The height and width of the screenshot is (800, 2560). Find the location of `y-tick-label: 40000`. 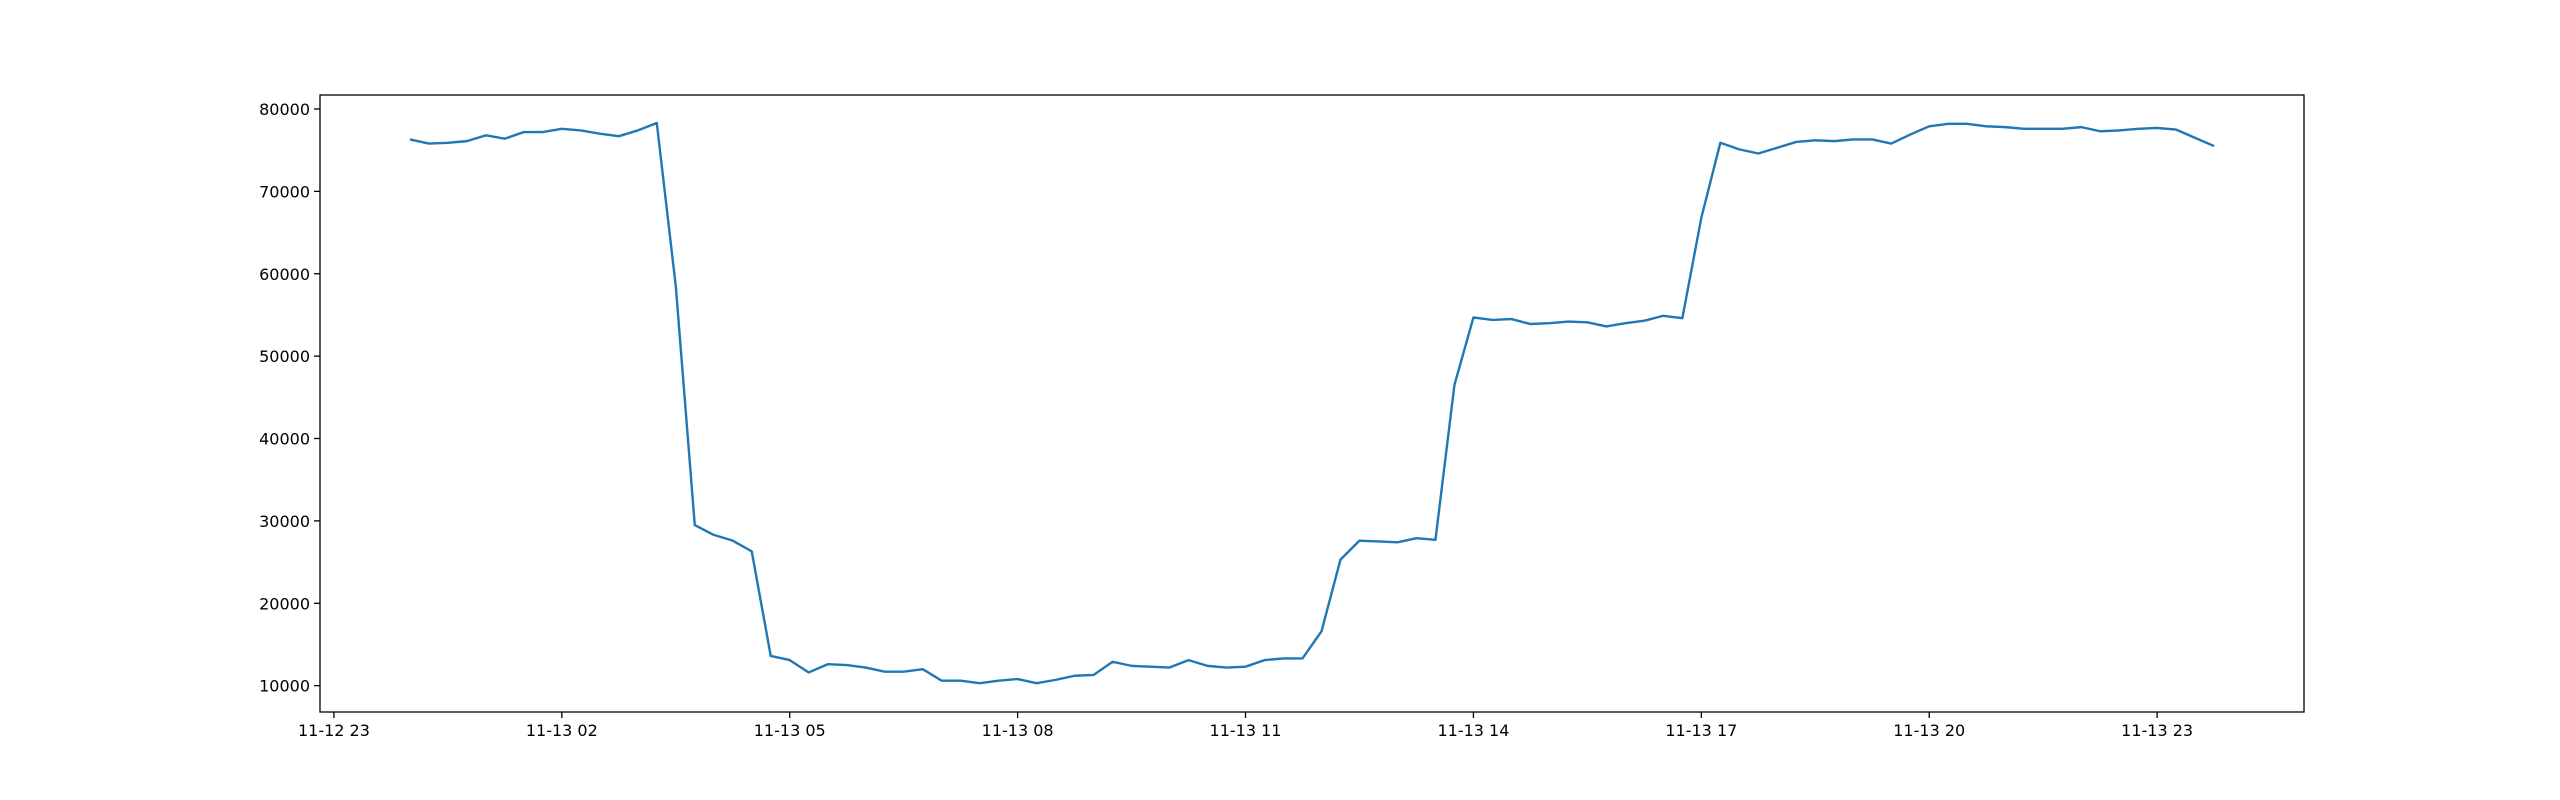

y-tick-label: 40000 is located at coordinates (284, 439).